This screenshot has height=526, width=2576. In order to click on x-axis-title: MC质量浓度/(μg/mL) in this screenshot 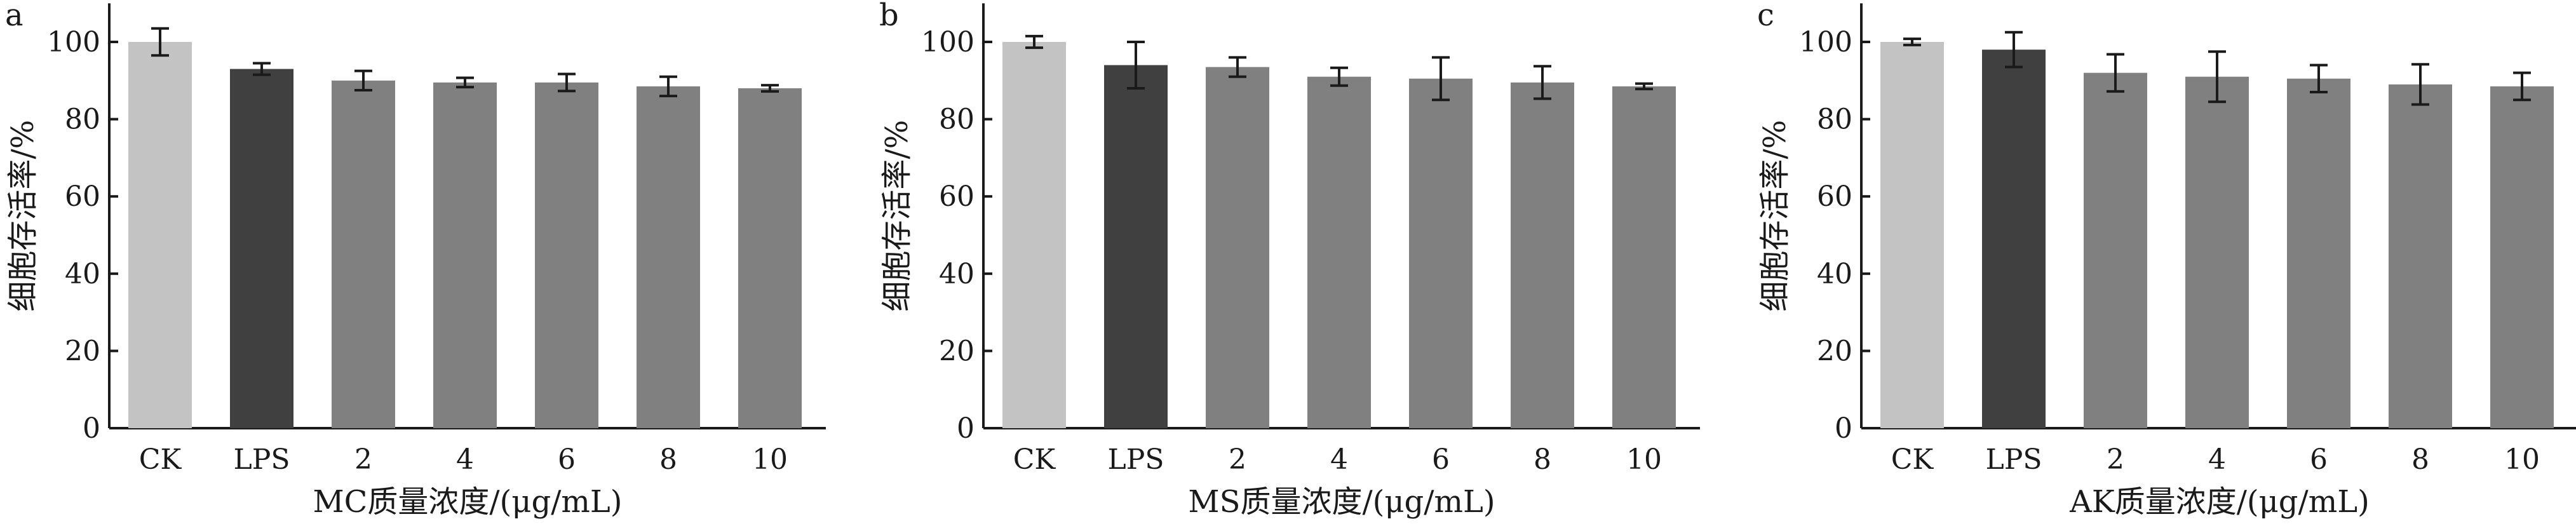, I will do `click(468, 502)`.